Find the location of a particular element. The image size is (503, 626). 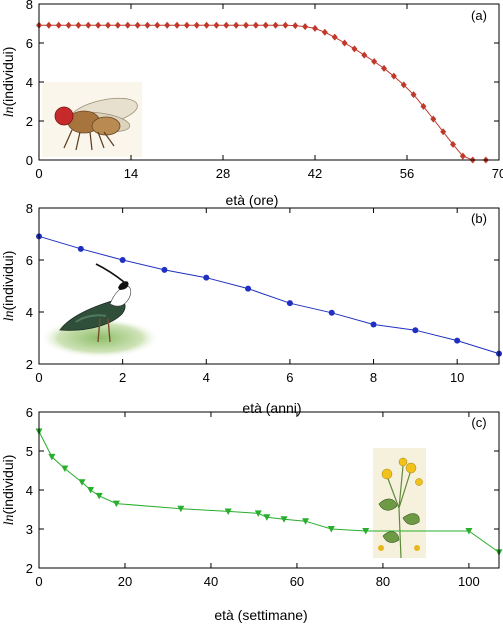

panel-c-ylabel-rest: (individui) is located at coordinates (8, 485).